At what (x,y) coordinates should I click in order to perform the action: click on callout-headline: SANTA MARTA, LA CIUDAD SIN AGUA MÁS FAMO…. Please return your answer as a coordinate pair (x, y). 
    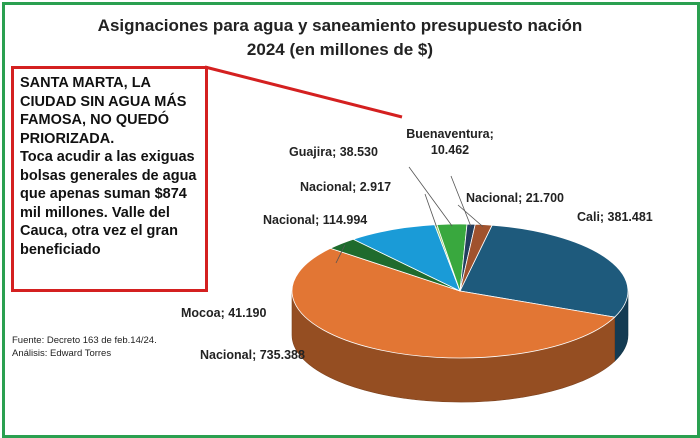
    Looking at the image, I should click on (103, 111).